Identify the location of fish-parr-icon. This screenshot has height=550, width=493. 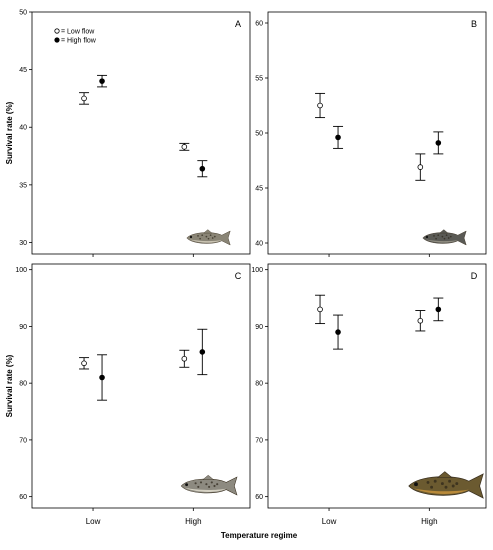
(444, 237).